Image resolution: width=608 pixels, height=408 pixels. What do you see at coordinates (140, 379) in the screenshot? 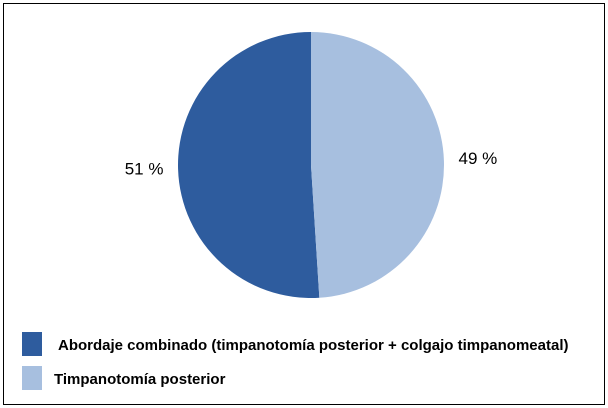
I see `legend-label: Timpanotomía posterior` at bounding box center [140, 379].